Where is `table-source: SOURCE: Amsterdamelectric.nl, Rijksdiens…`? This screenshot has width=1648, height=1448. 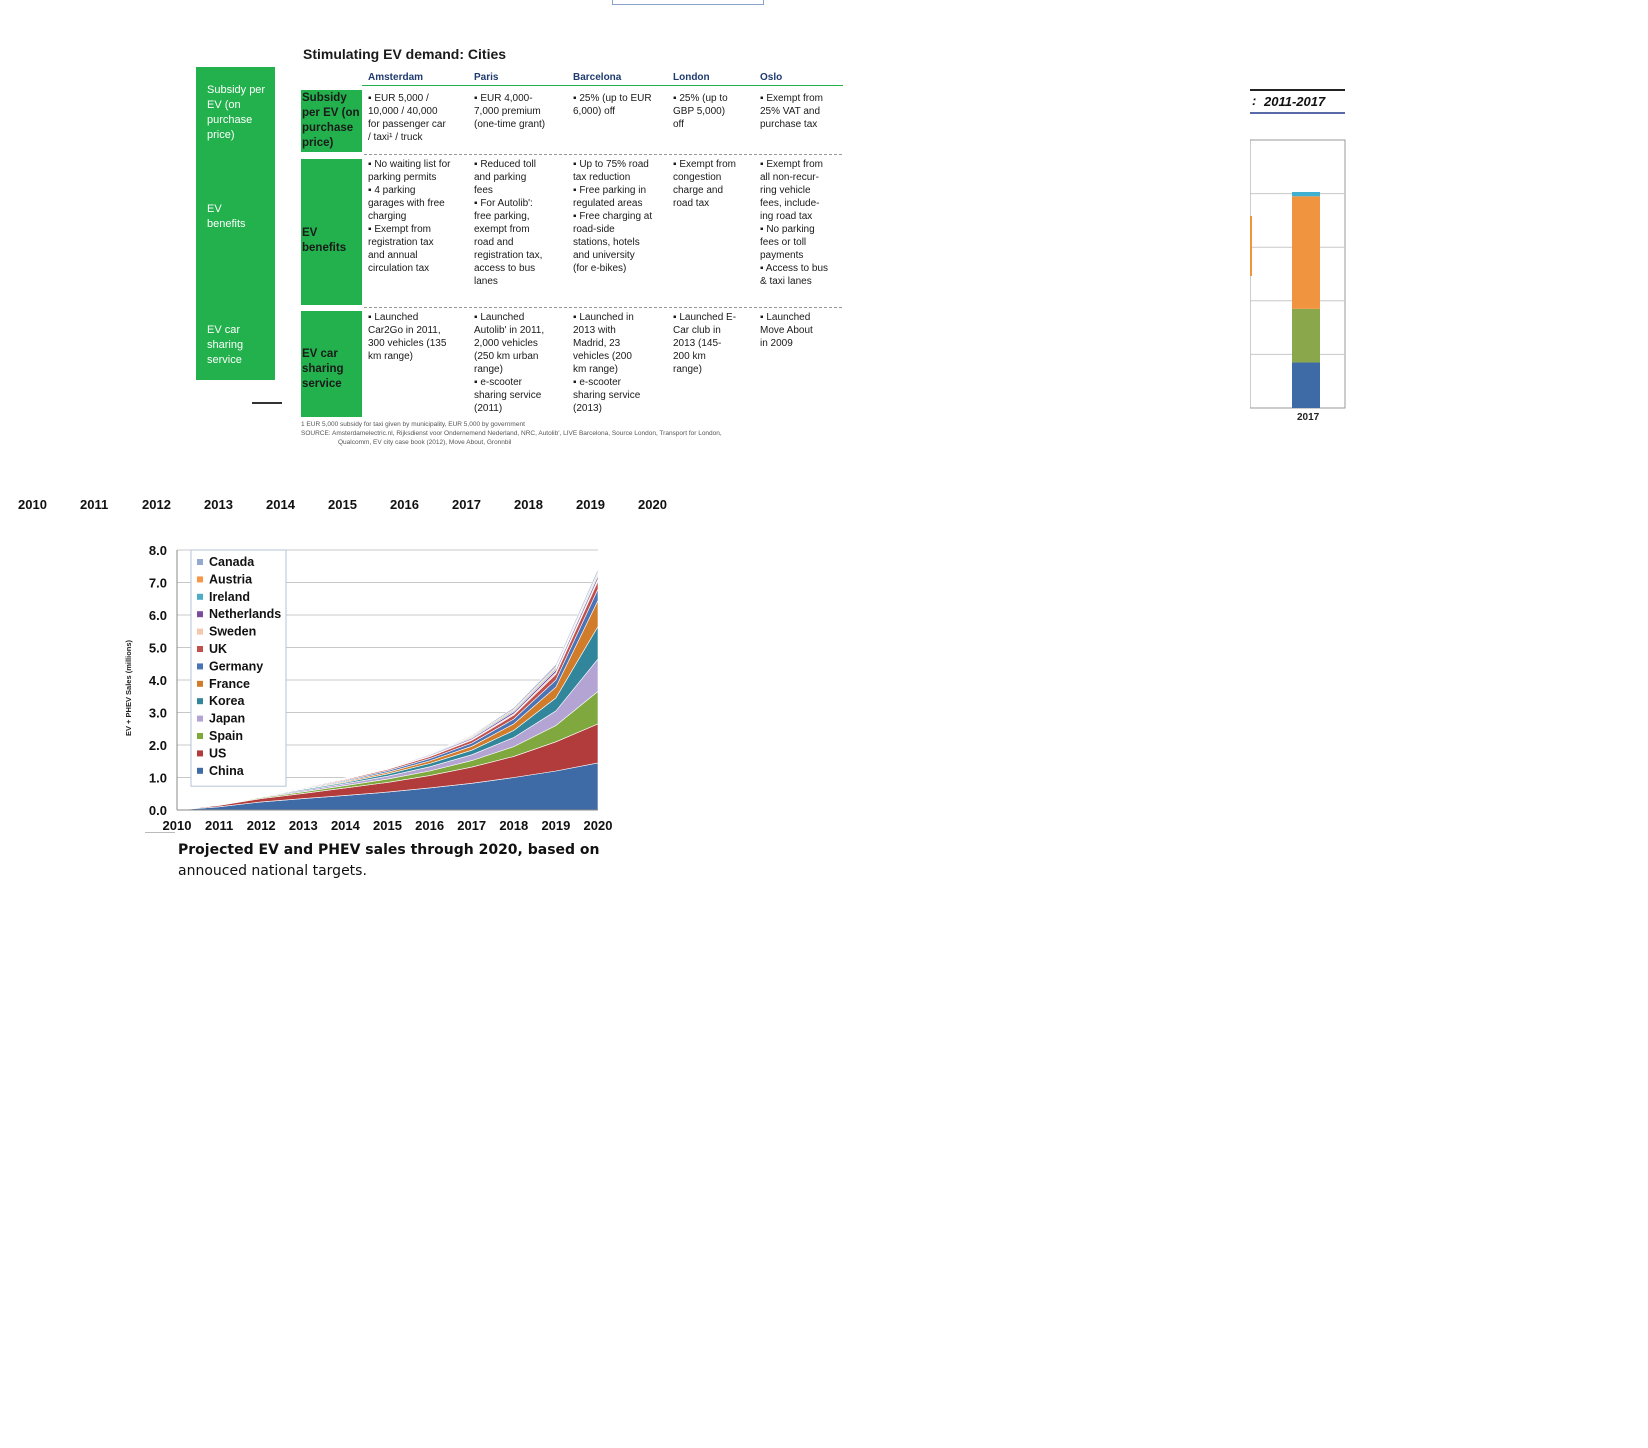 table-source: SOURCE: Amsterdamelectric.nl, Rijksdiens… is located at coordinates (511, 433).